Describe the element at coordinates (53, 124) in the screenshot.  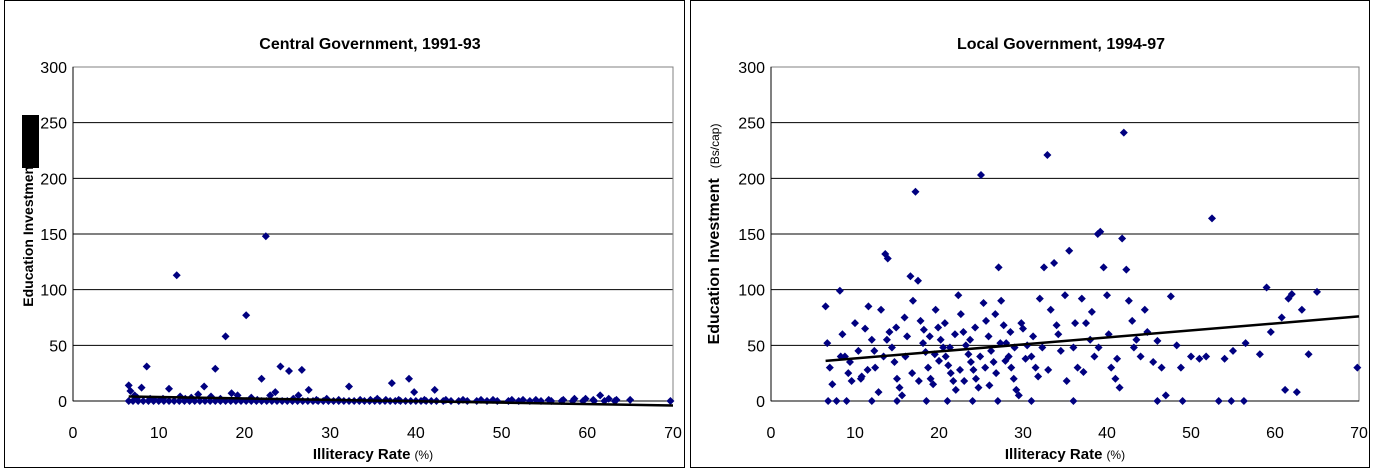
I see `y-tick-label: 250` at that location.